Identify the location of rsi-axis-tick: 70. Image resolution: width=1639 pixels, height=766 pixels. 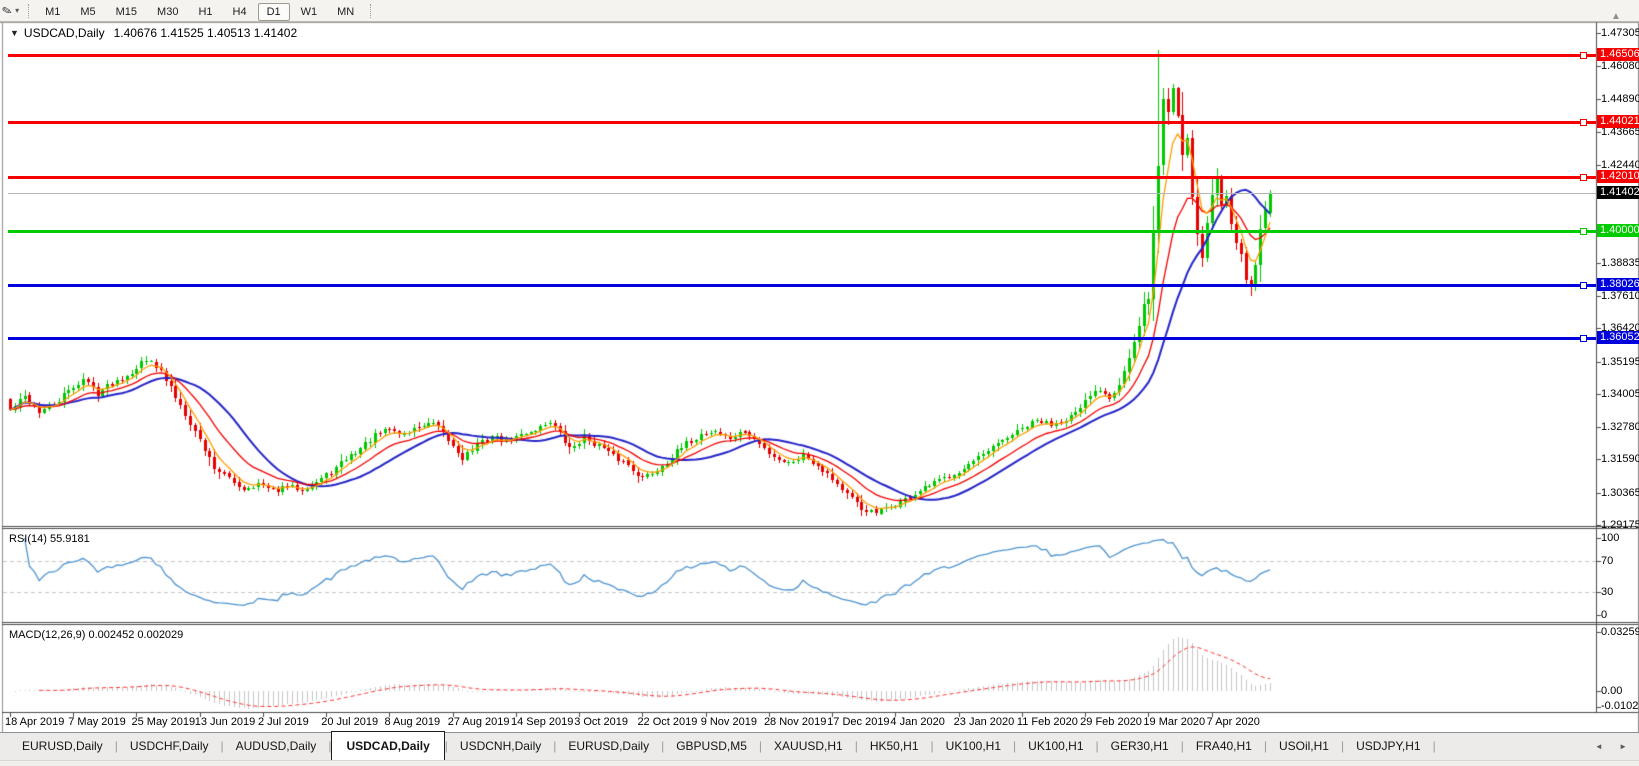
(1607, 561).